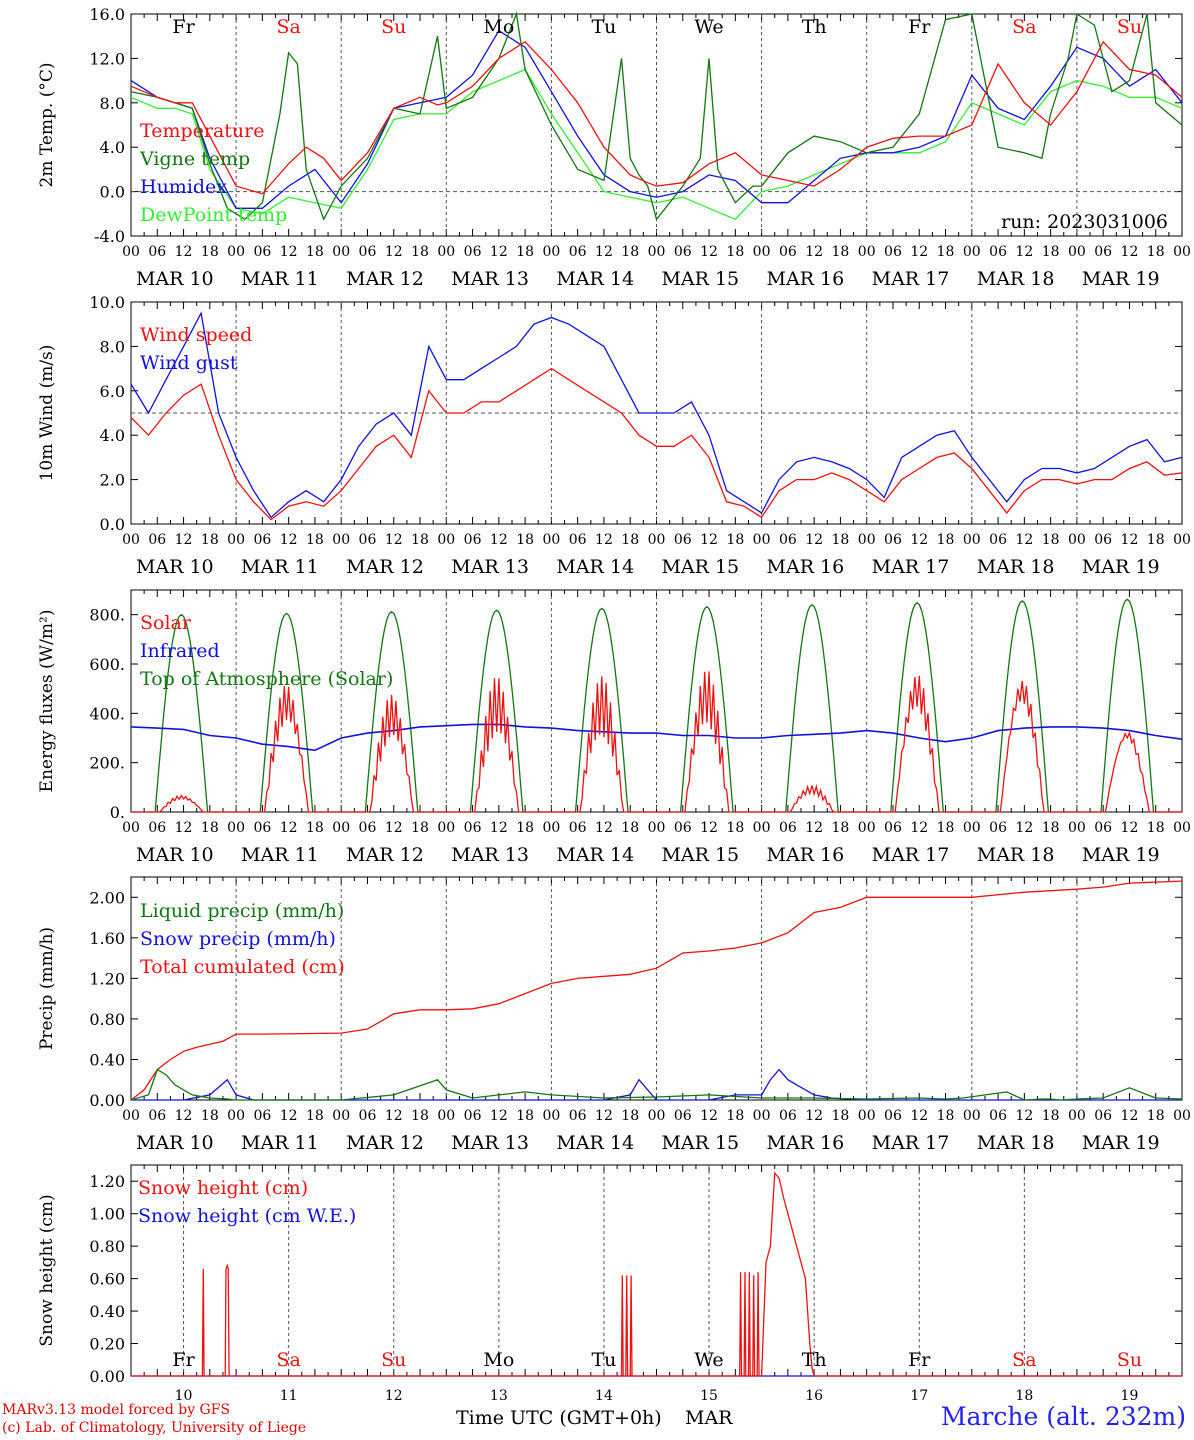  What do you see at coordinates (806, 567) in the screenshot?
I see `date-label: MAR 16` at bounding box center [806, 567].